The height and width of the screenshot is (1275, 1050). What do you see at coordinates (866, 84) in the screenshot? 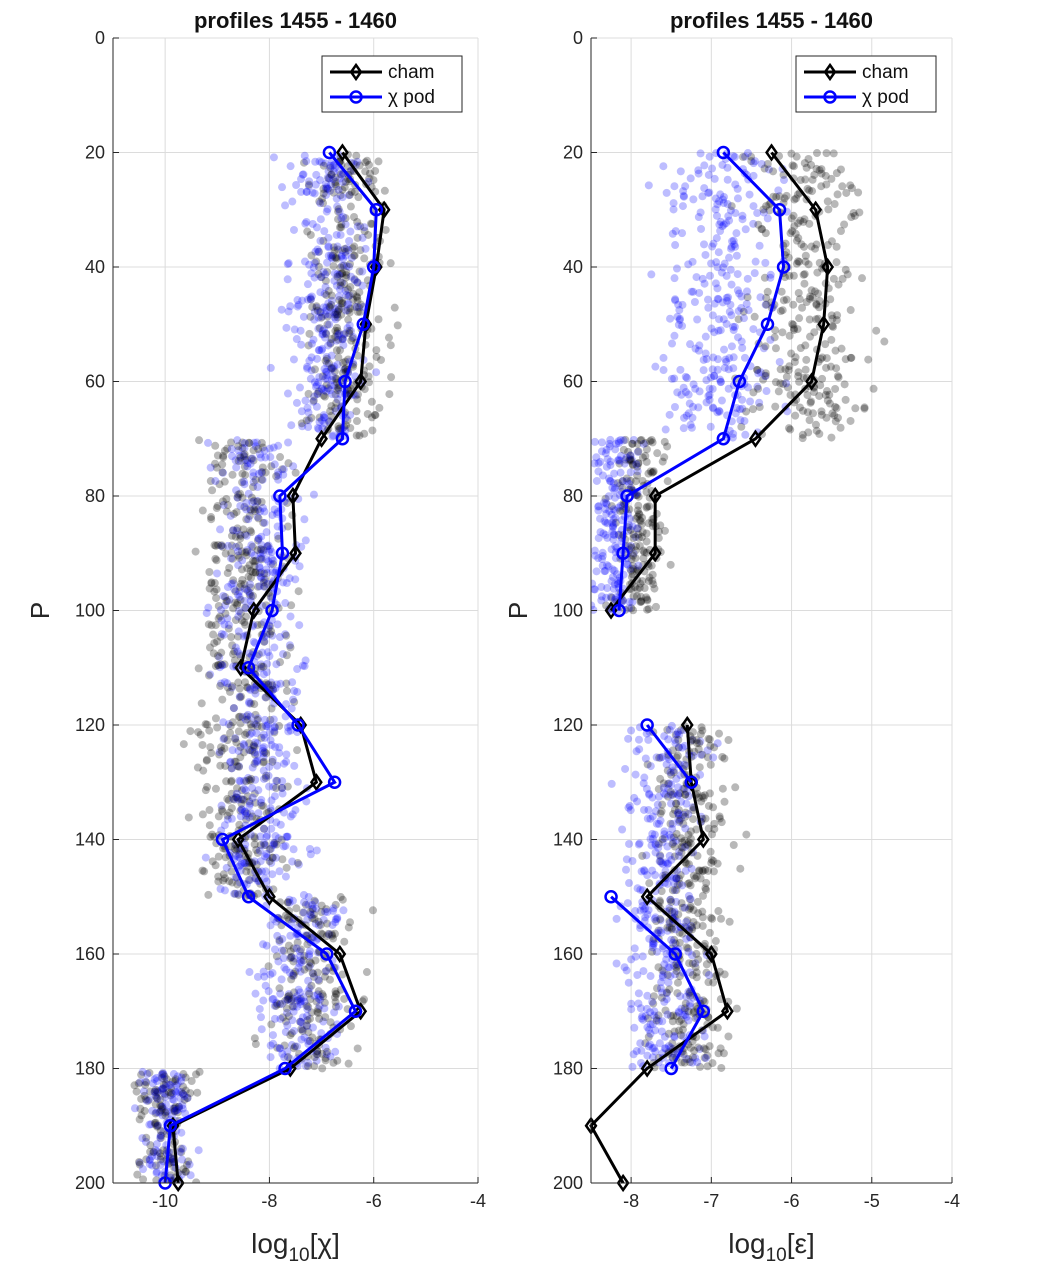
I see `legend-box` at bounding box center [866, 84].